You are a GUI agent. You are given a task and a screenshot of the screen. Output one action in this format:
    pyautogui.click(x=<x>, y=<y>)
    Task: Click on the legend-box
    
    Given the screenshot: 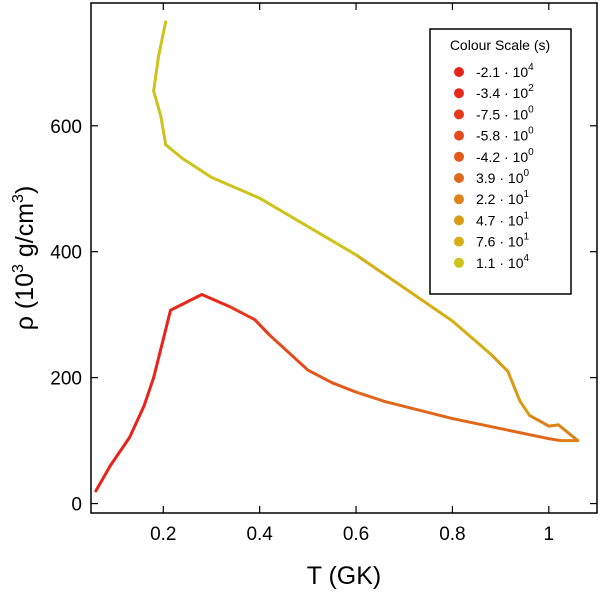 What is the action you would take?
    pyautogui.click(x=500, y=161)
    